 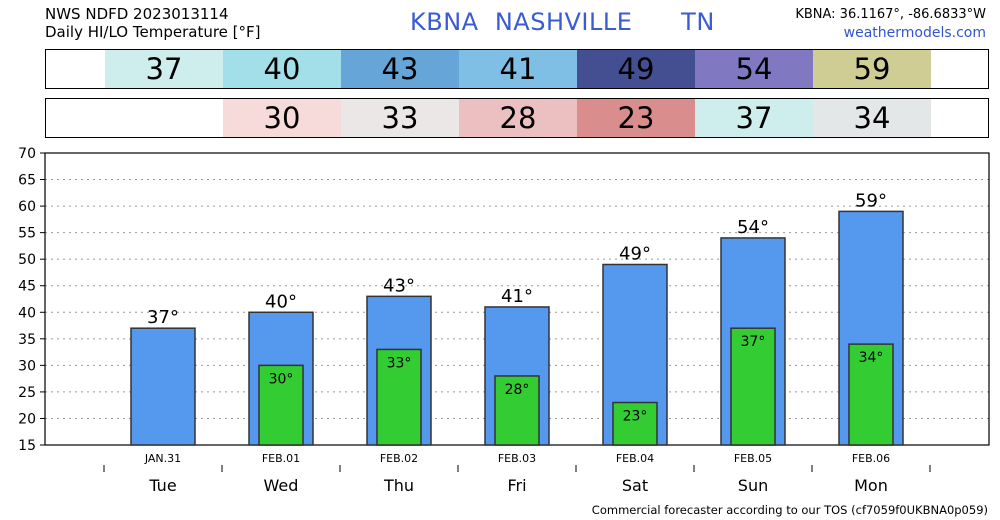 What do you see at coordinates (399, 458) in the screenshot?
I see `date-label: FEB.02` at bounding box center [399, 458].